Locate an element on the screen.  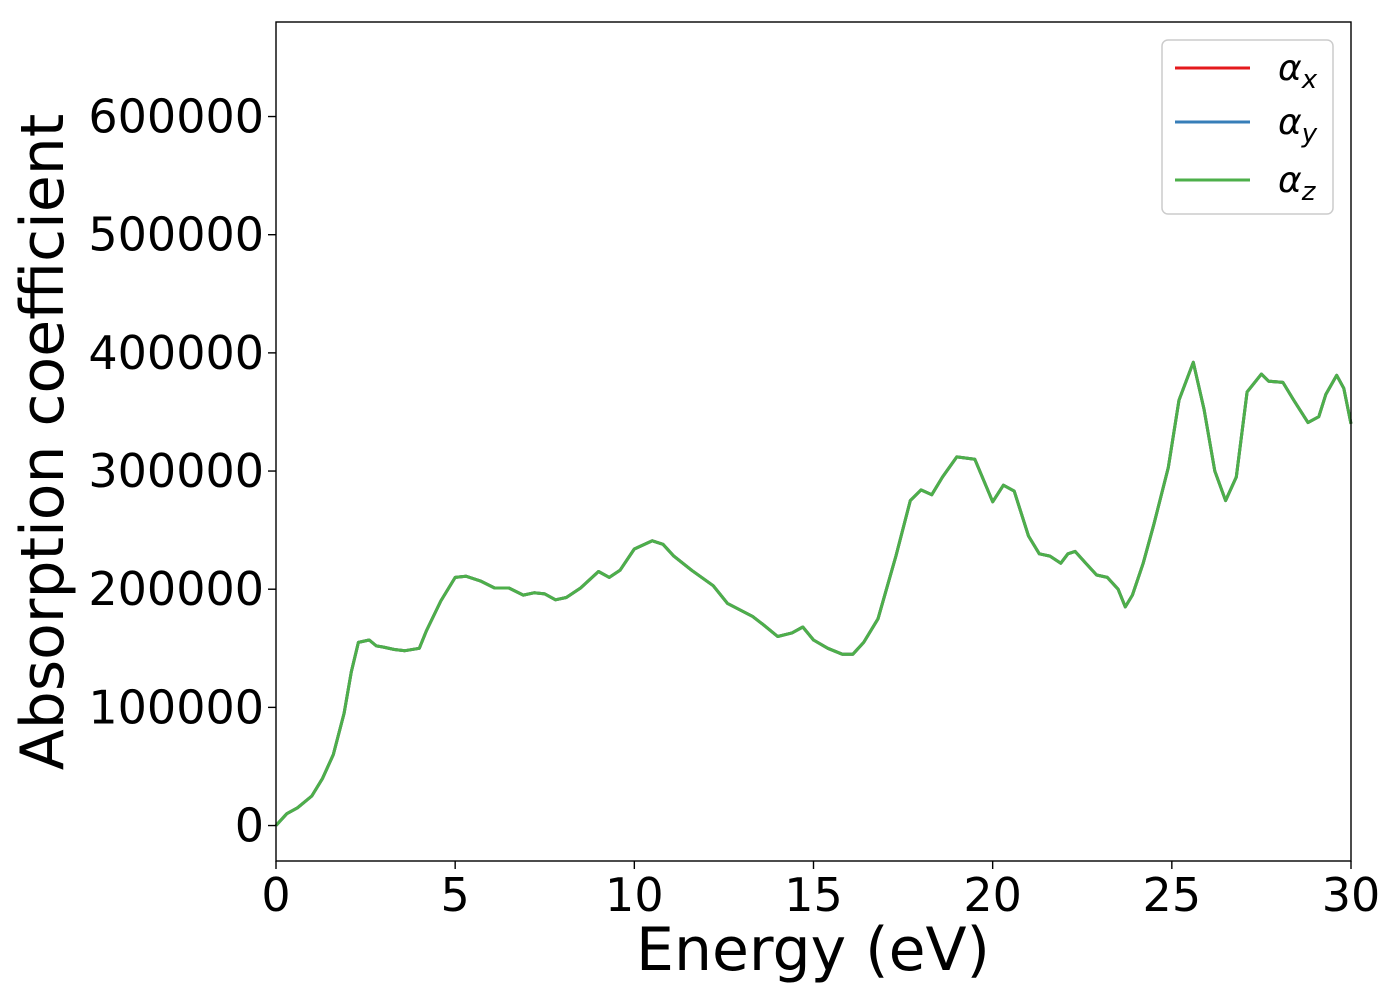
y-tick-label: 600000 is located at coordinates (176, 117).